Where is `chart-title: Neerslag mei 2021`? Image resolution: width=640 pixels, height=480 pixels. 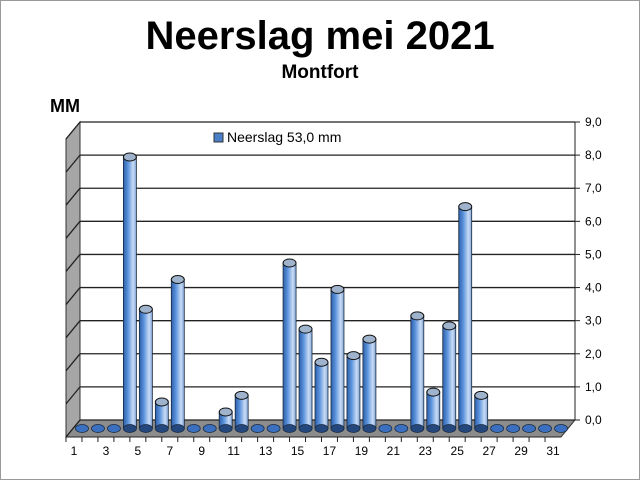
chart-title: Neerslag mei 2021 is located at coordinates (320, 36).